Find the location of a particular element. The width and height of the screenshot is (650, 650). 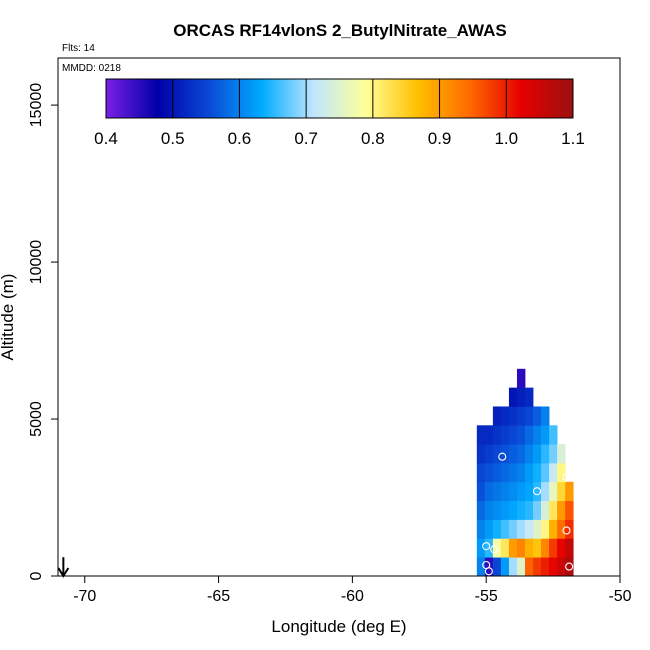

colorbar-tick-label: 0.7 is located at coordinates (306, 138).